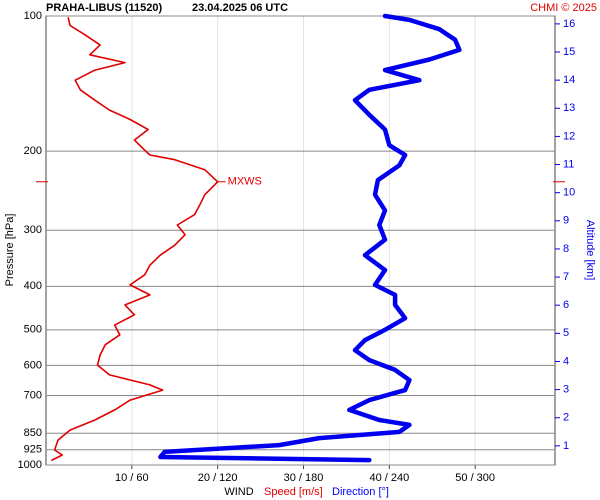 This screenshot has width=600, height=500. Describe the element at coordinates (132, 478) in the screenshot. I see `x-tick-label: 10 / 60` at that location.